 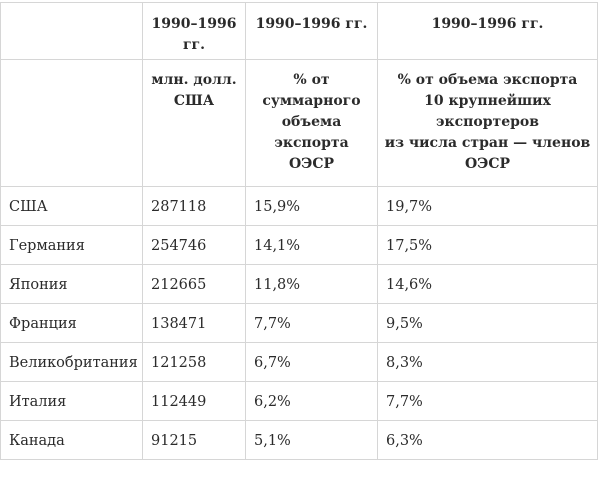 What do you see at coordinates (194, 440) in the screenshot?
I see `value-cell: 91215` at bounding box center [194, 440].